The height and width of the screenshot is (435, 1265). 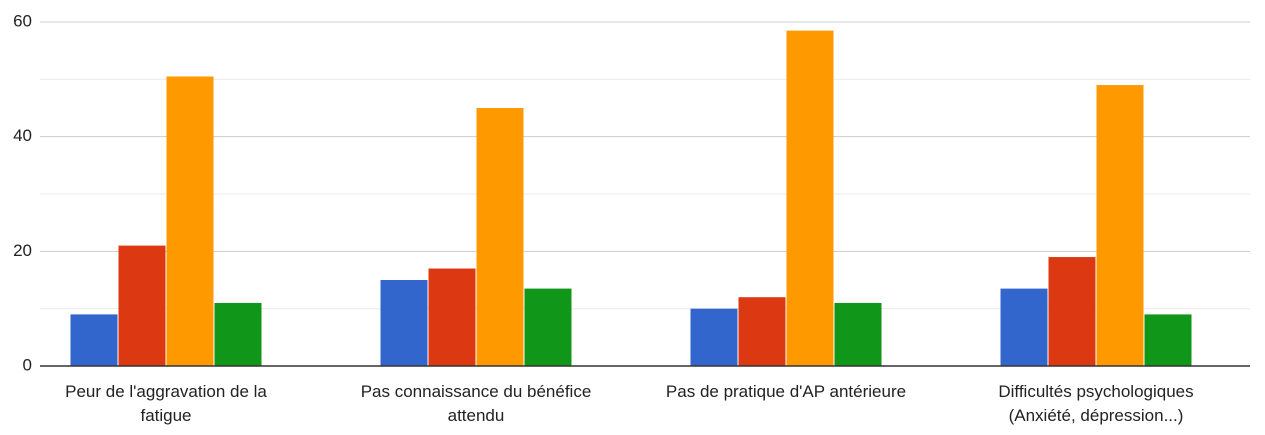 I want to click on x-tick-label: Peur de l'aggravation de la fatigue, so click(x=166, y=403).